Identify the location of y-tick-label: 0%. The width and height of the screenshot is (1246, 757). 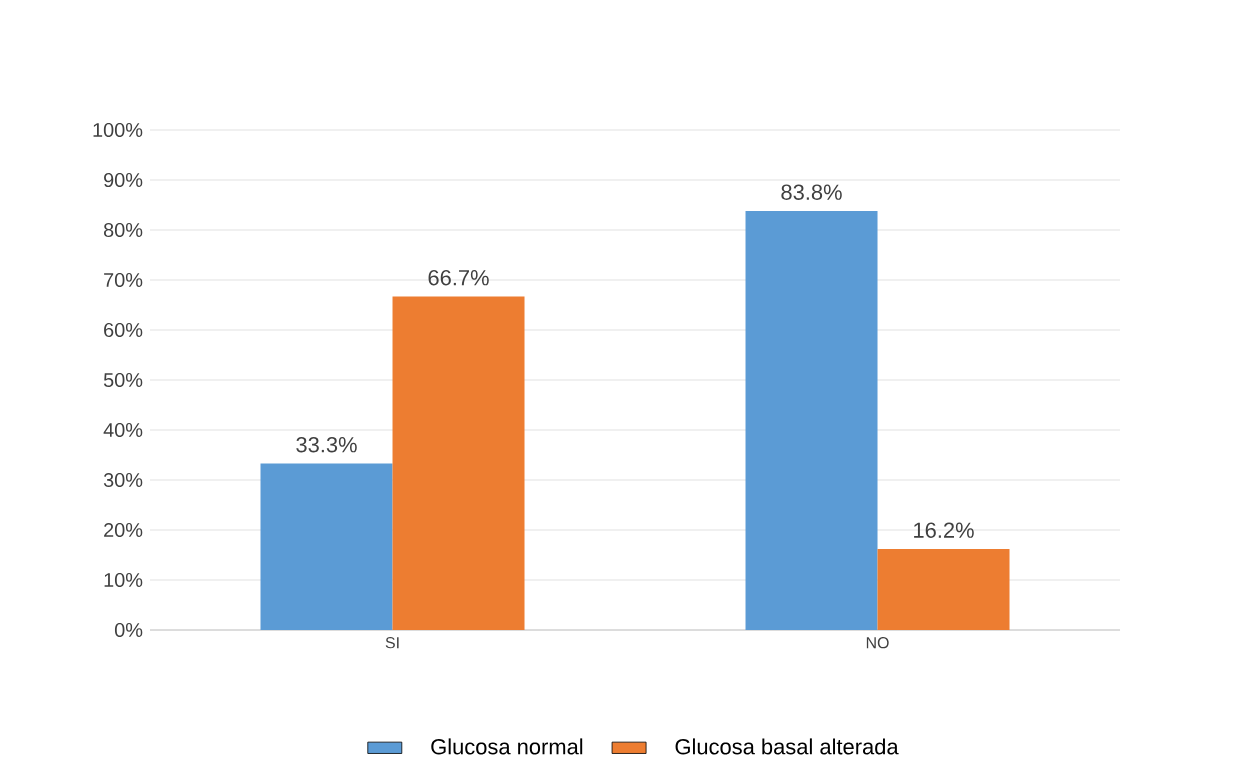
(128, 630).